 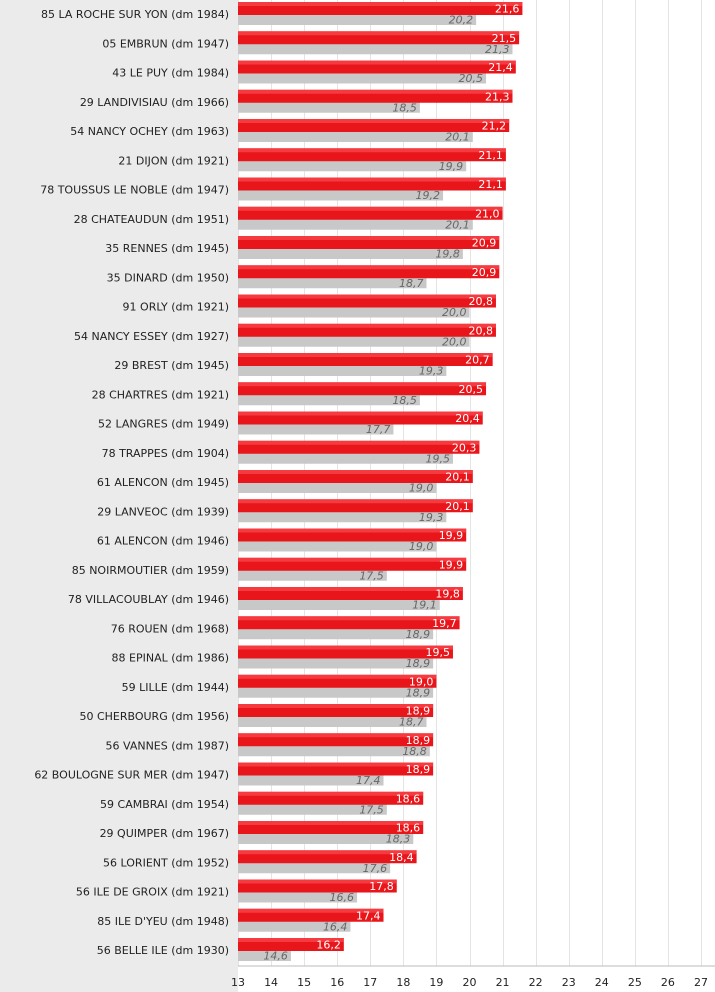 What do you see at coordinates (701, 982) in the screenshot?
I see `x-tick-label: 27` at bounding box center [701, 982].